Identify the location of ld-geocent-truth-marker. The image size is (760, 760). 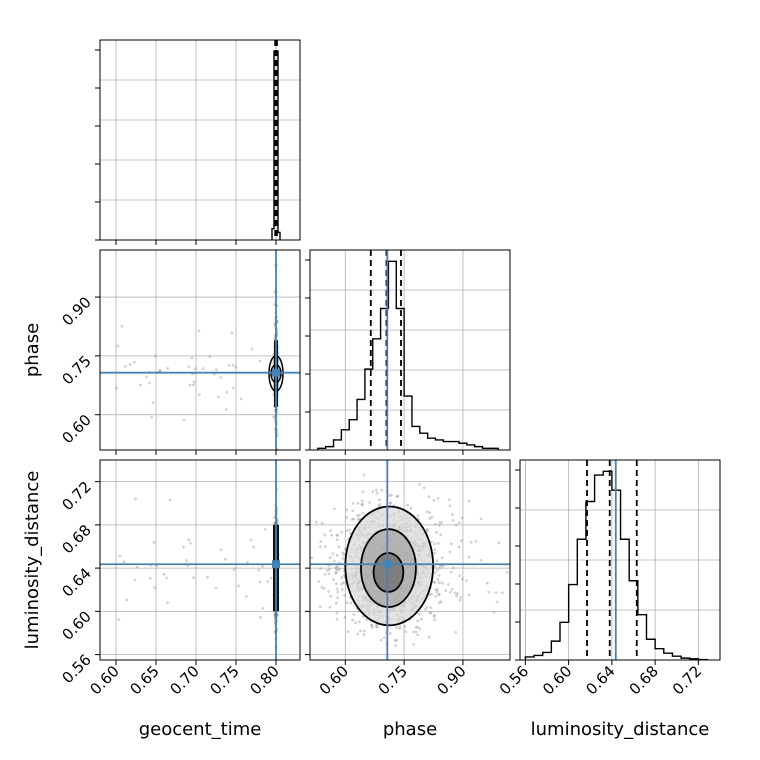
(276, 564).